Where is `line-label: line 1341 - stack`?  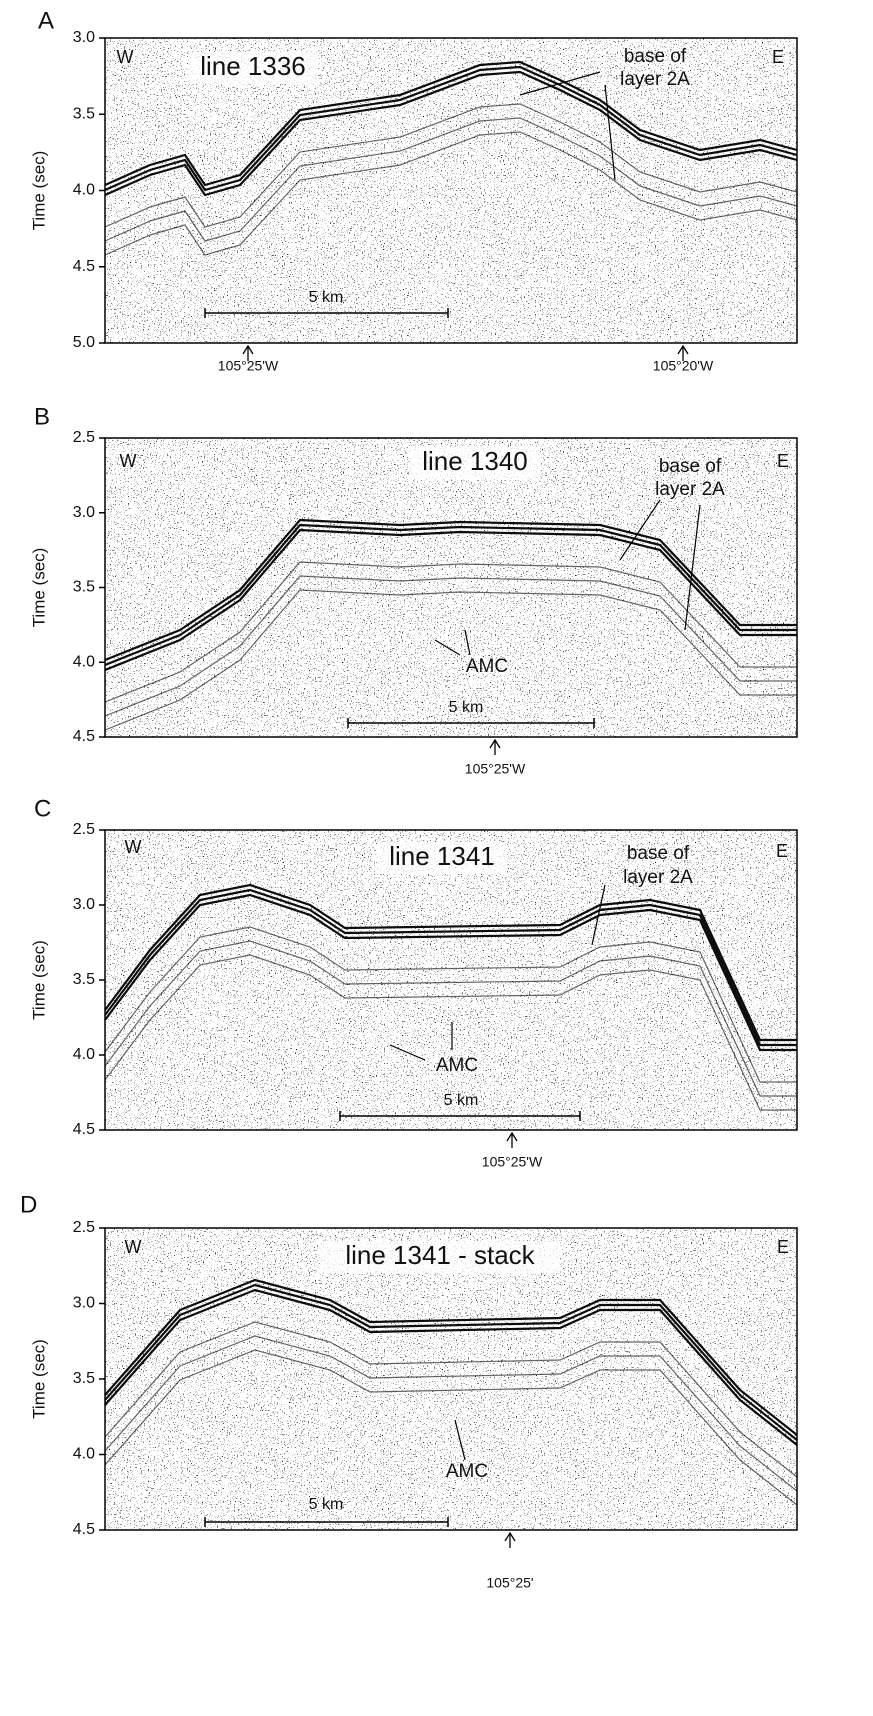 line-label: line 1341 - stack is located at coordinates (440, 1255).